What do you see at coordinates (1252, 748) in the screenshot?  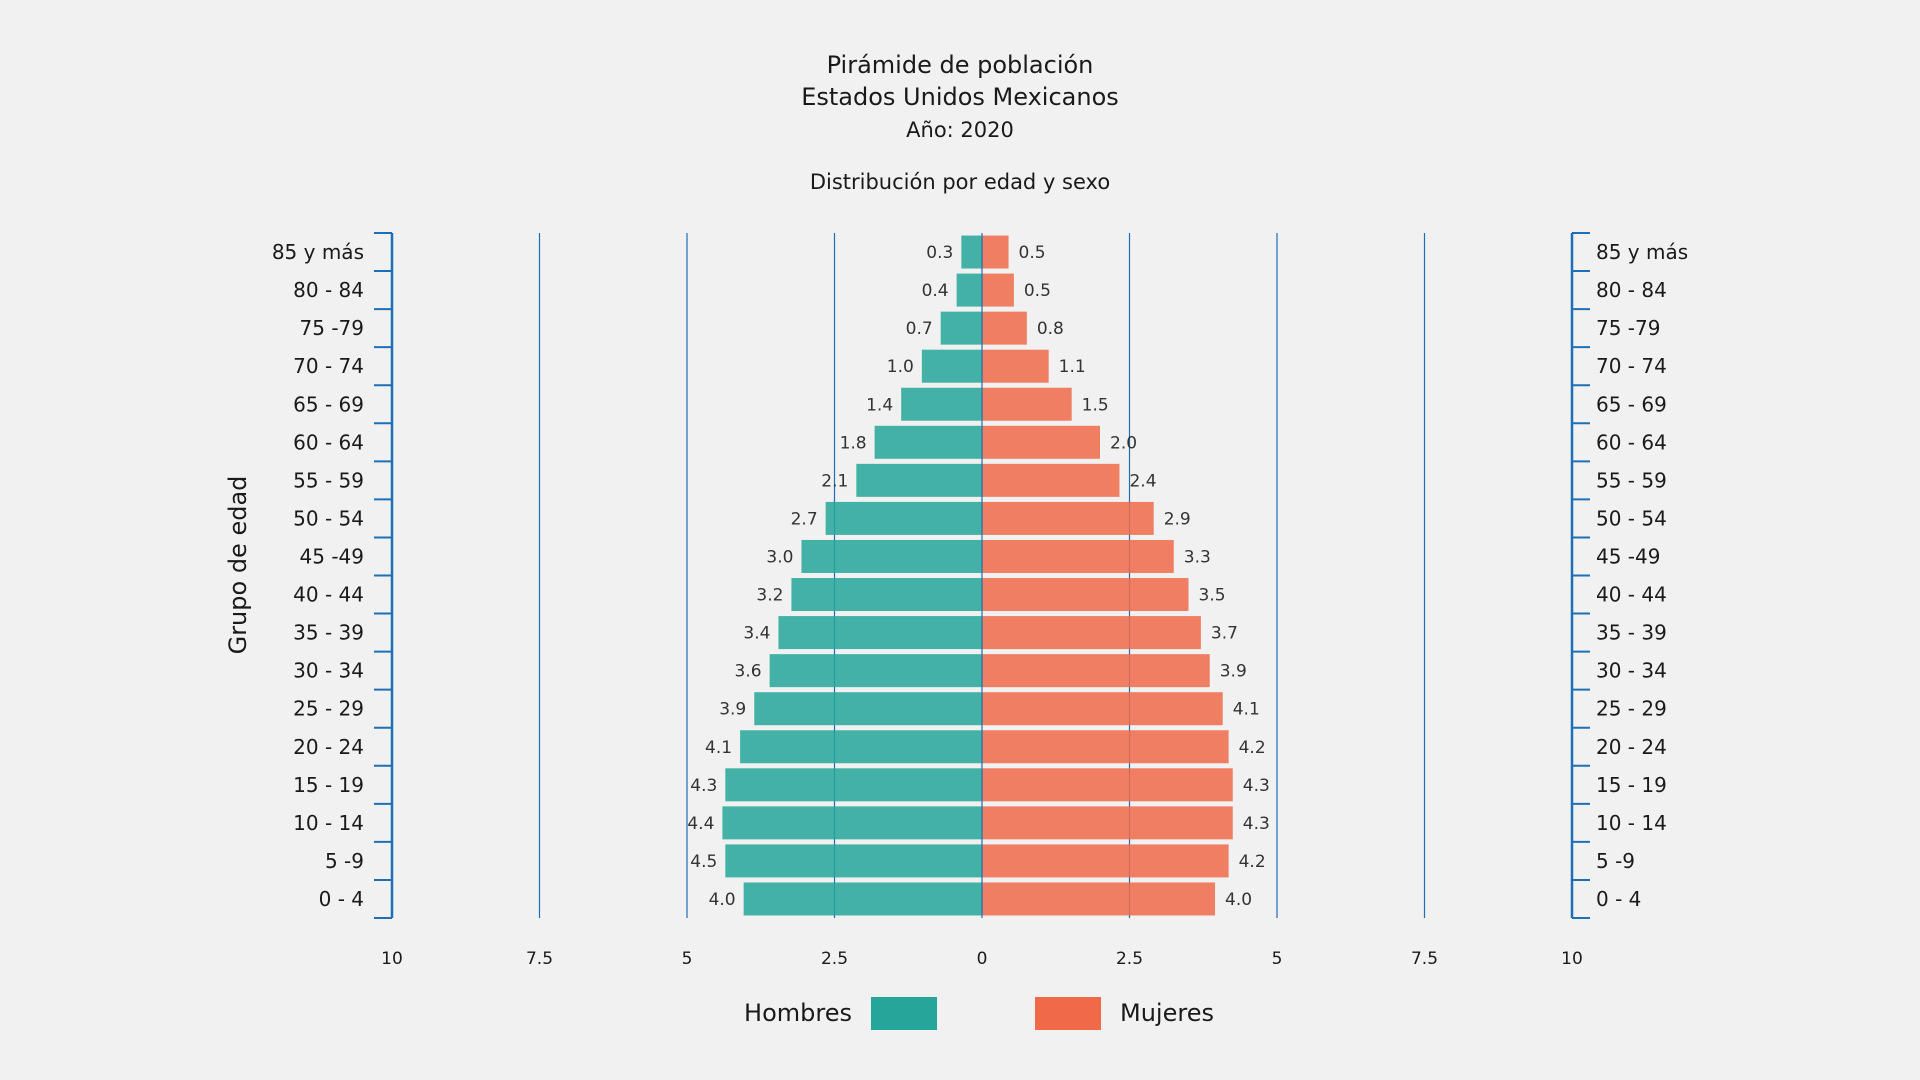 I see `value-label-mujeres: 4.2` at bounding box center [1252, 748].